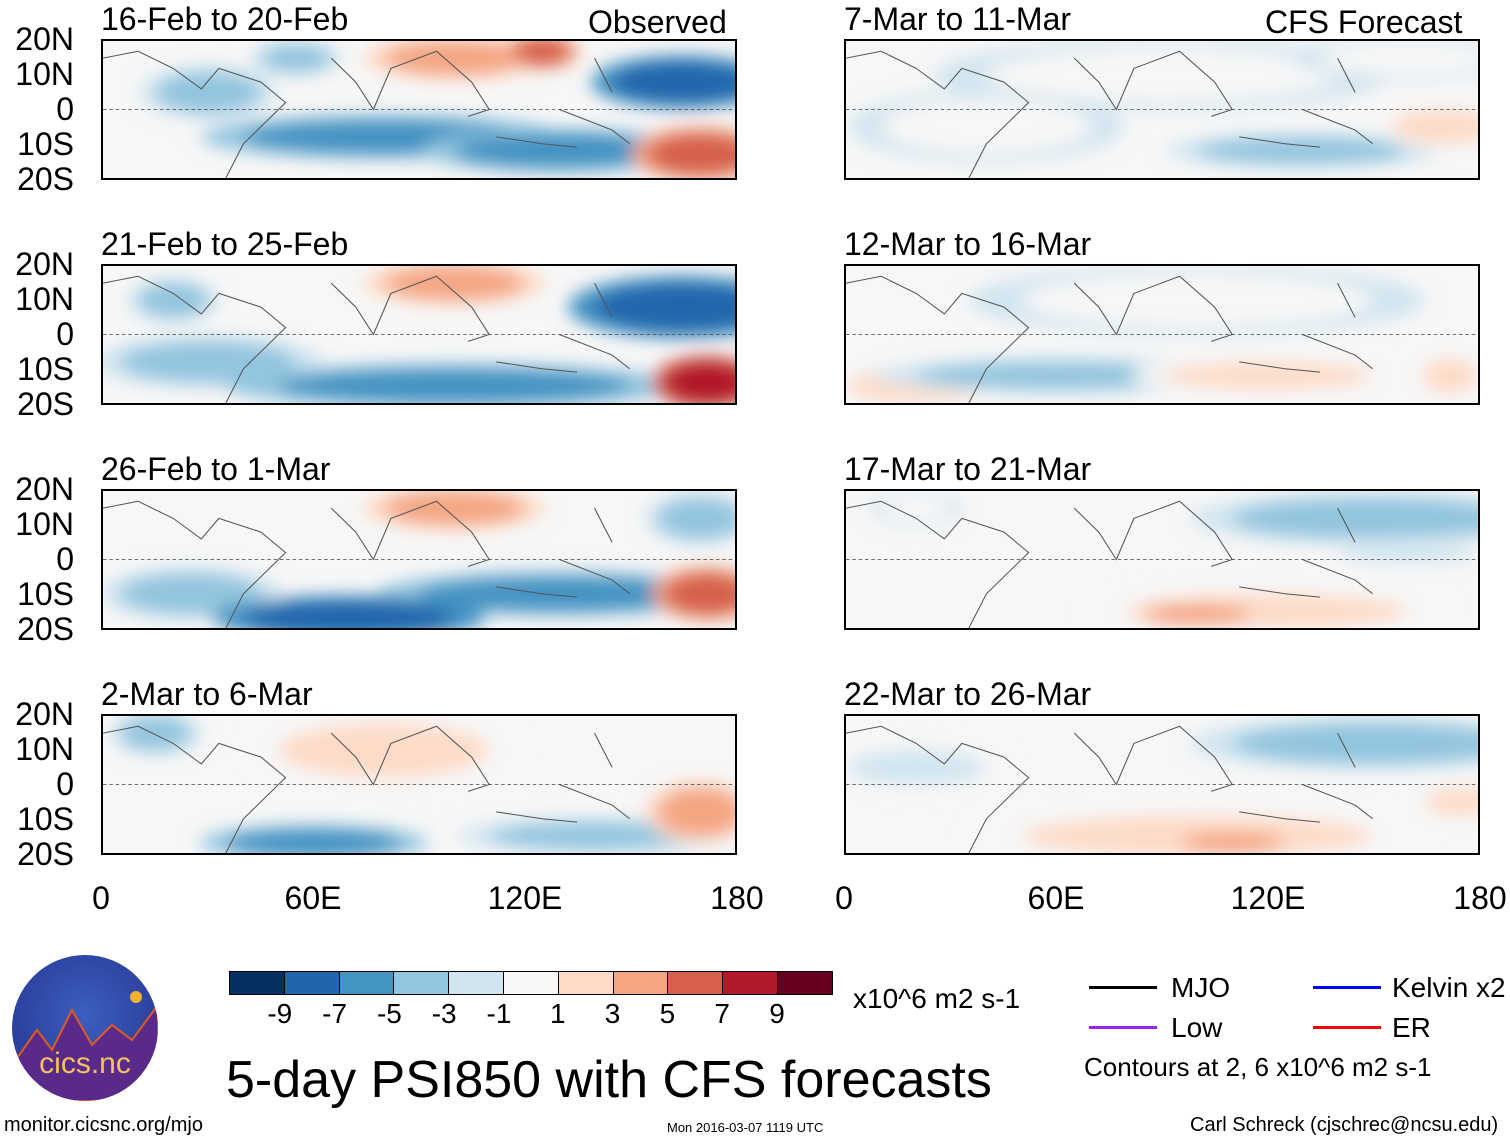 This screenshot has height=1142, width=1510. What do you see at coordinates (1123, 987) in the screenshot?
I see `legend-mjo-line` at bounding box center [1123, 987].